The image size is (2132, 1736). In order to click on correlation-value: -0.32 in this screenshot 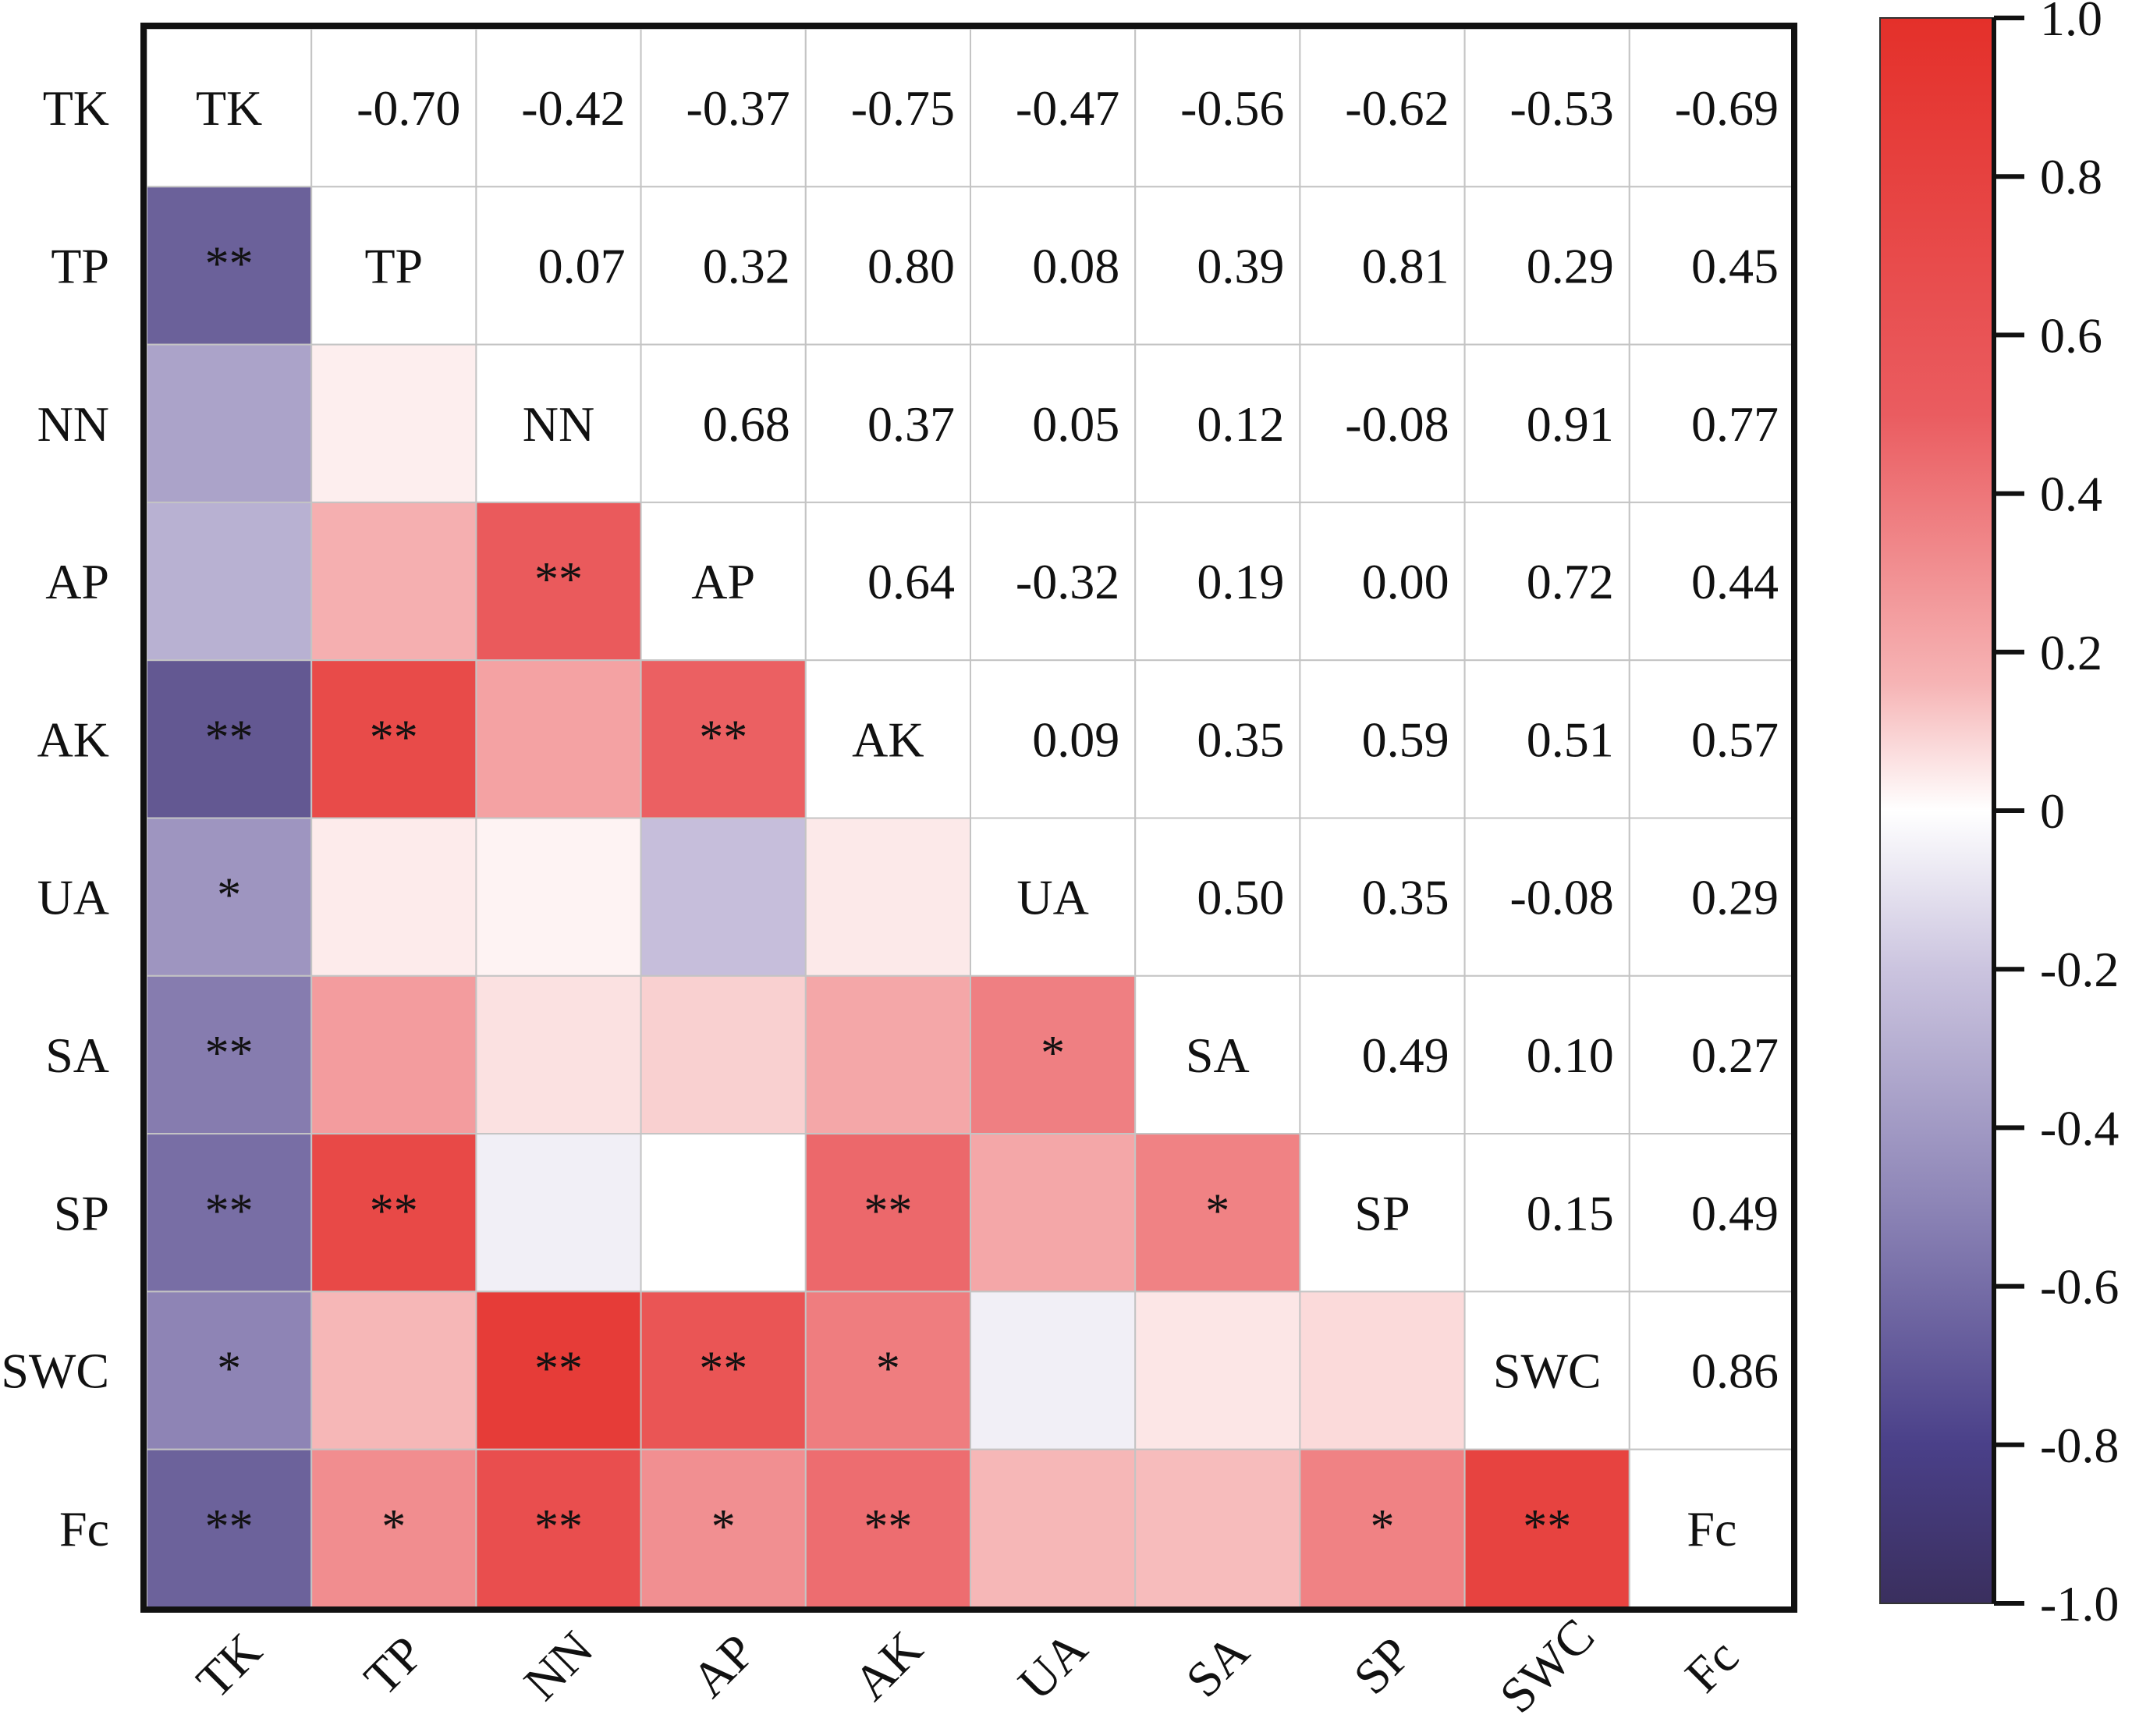, I will do `click(1067, 581)`.